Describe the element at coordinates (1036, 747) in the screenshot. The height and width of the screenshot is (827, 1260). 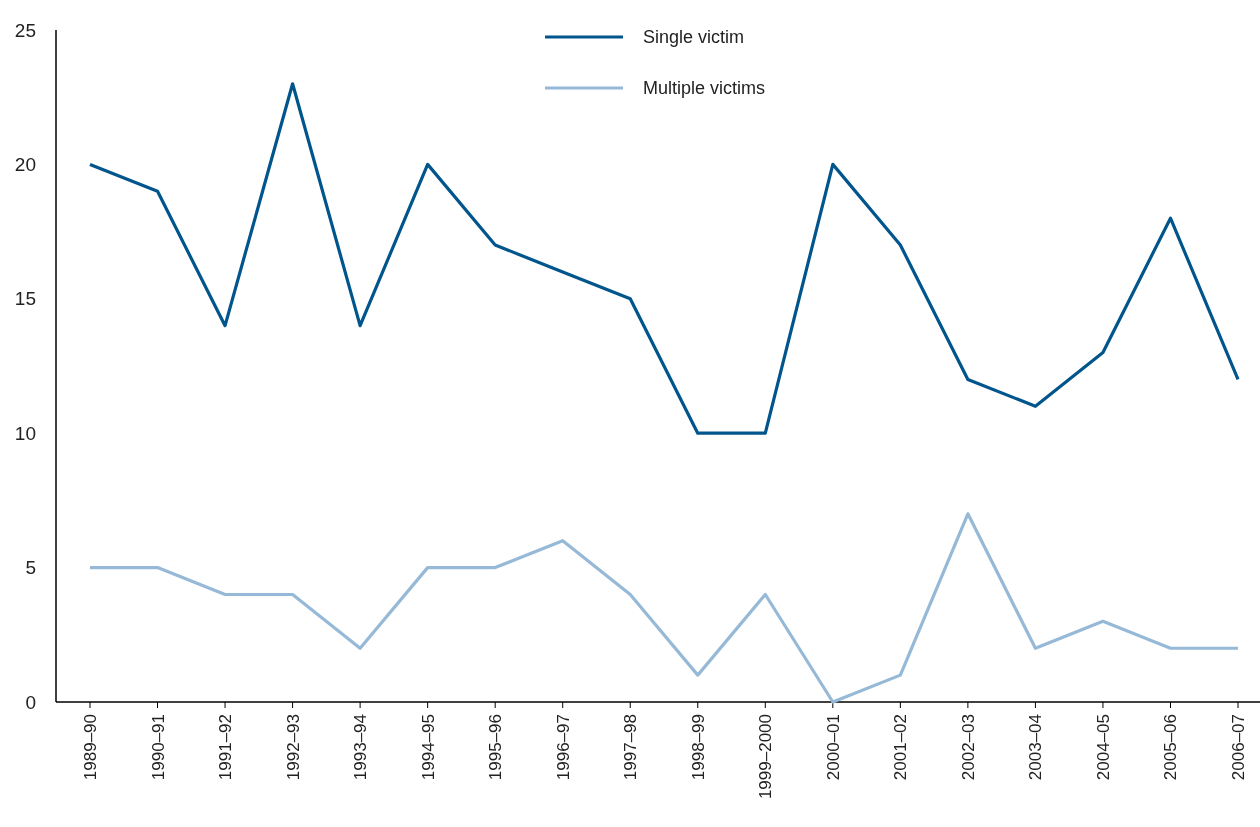
I see `x-tick-label: 2003–04` at that location.